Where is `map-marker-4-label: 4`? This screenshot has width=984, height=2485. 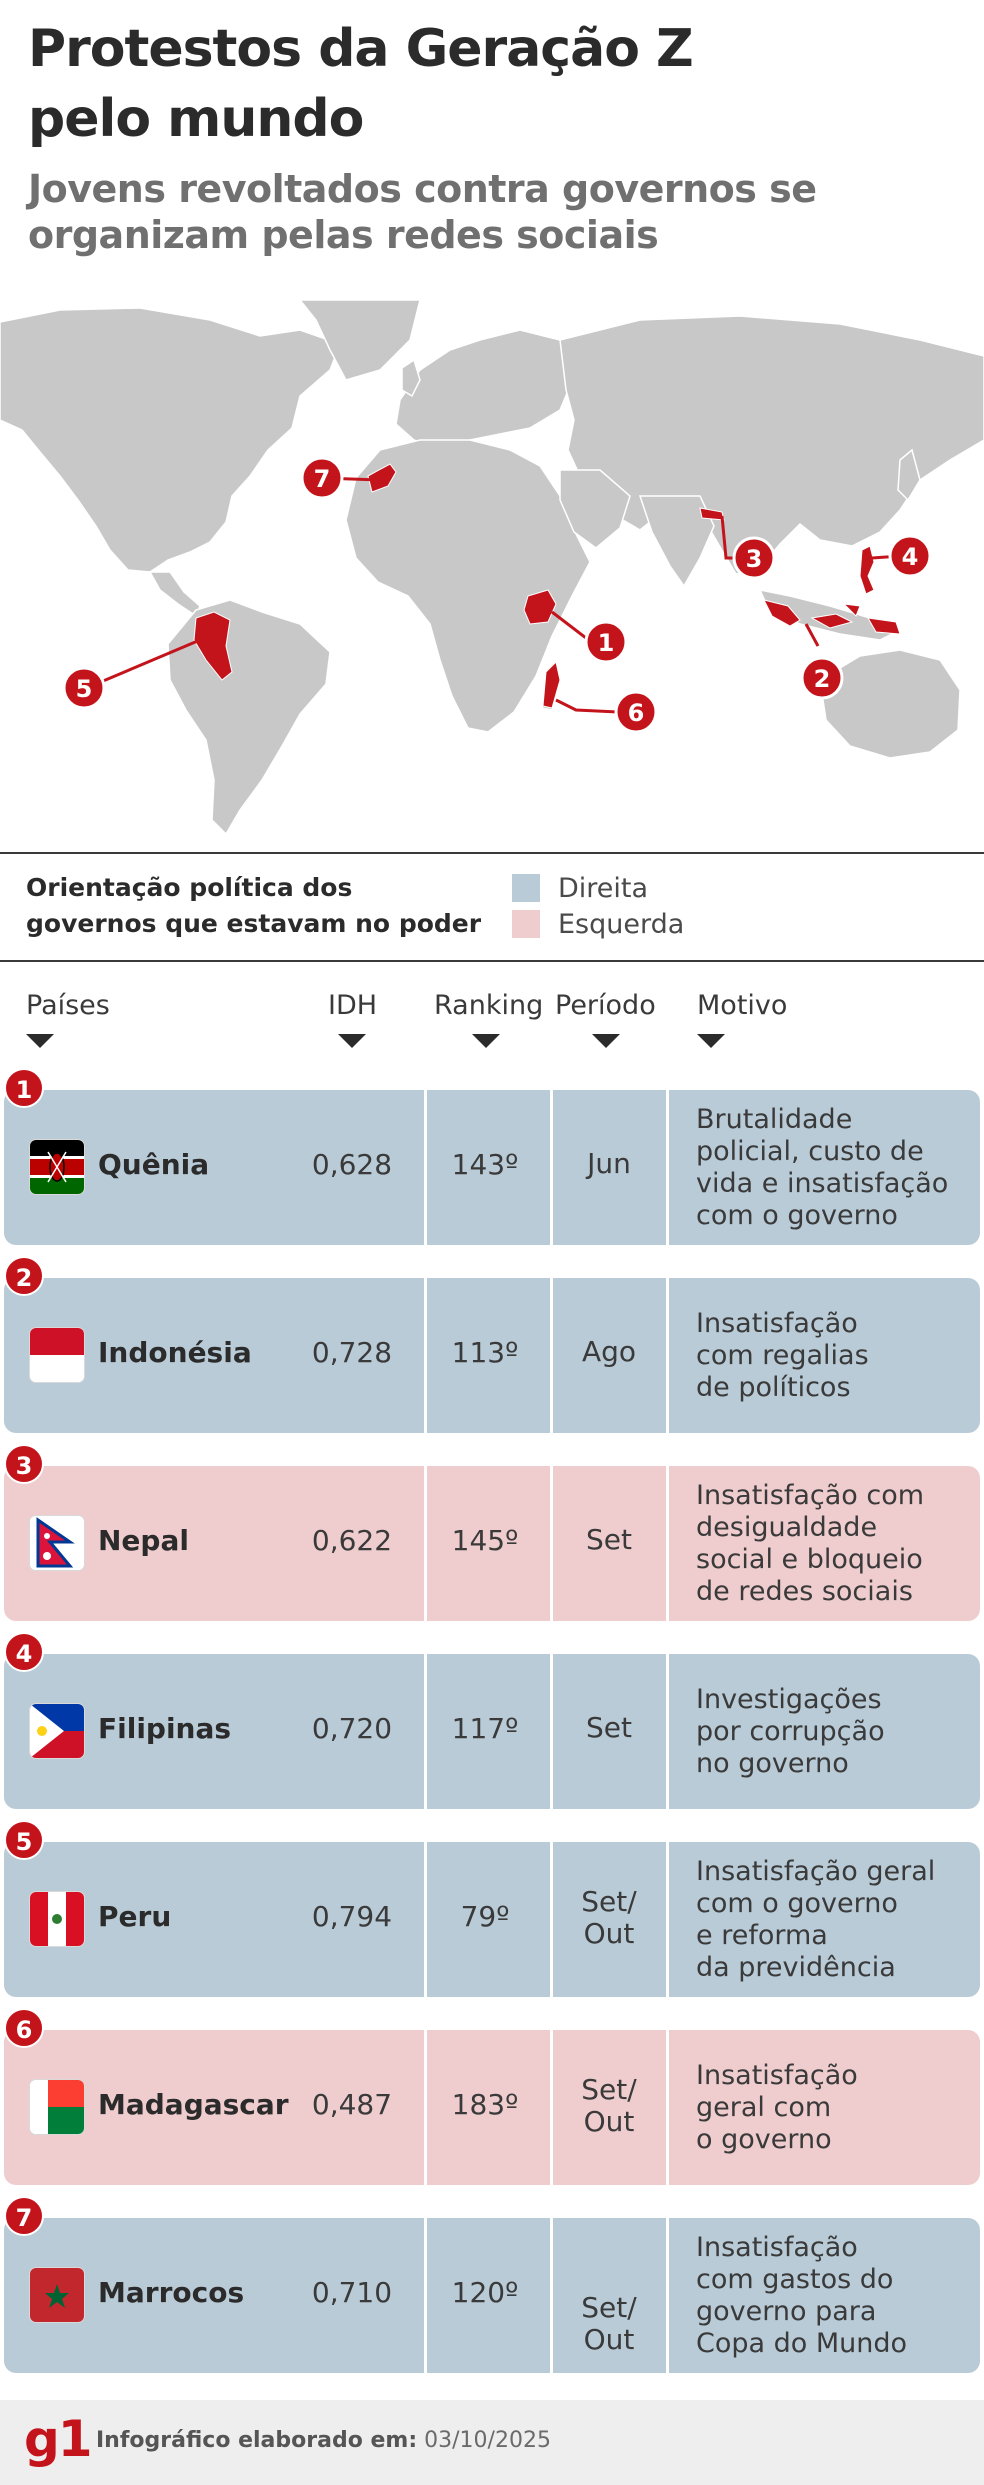 map-marker-4-label: 4 is located at coordinates (910, 557).